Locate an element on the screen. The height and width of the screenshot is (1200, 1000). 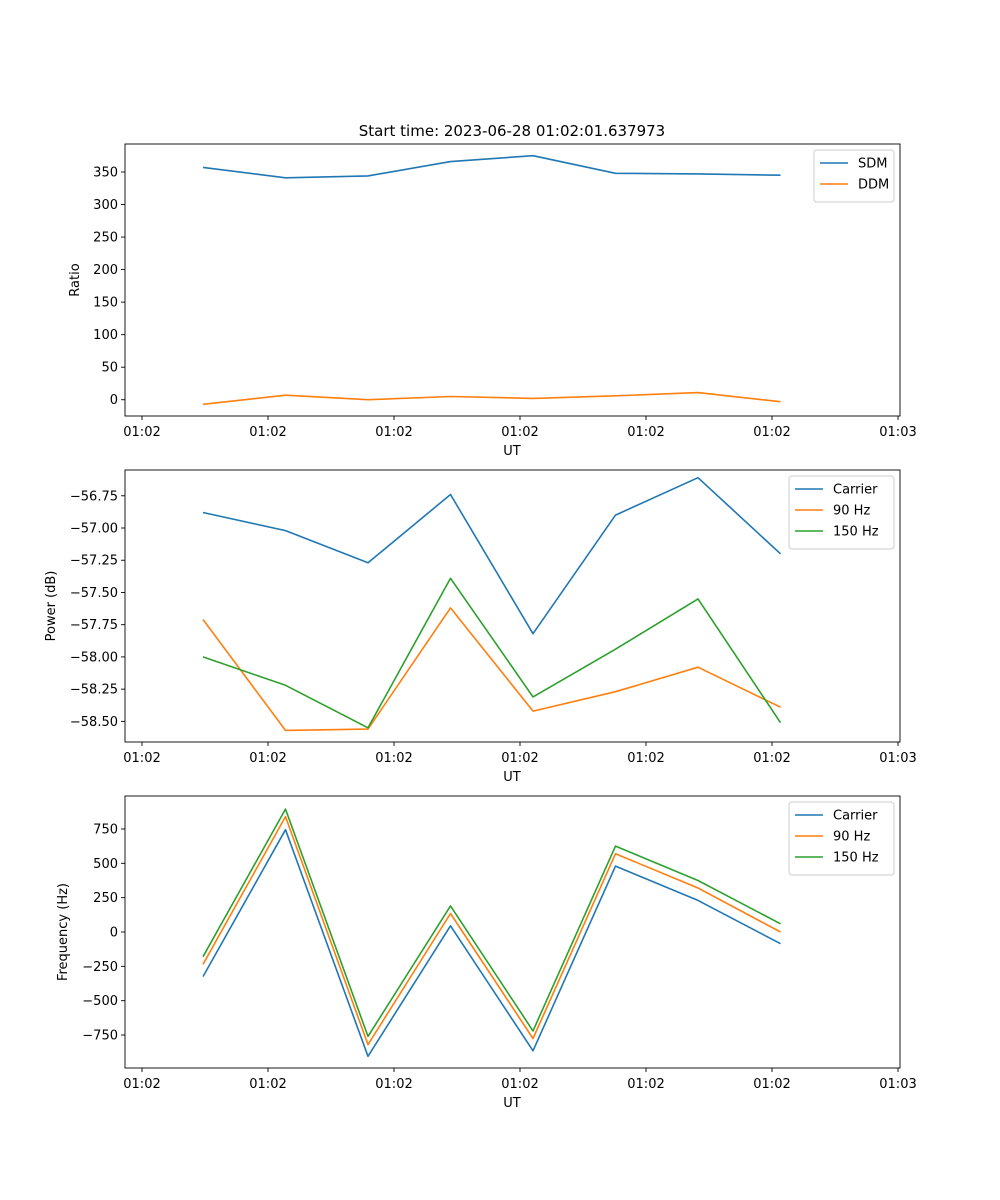
y-axis-label: Frequency (Hz) is located at coordinates (63, 932).